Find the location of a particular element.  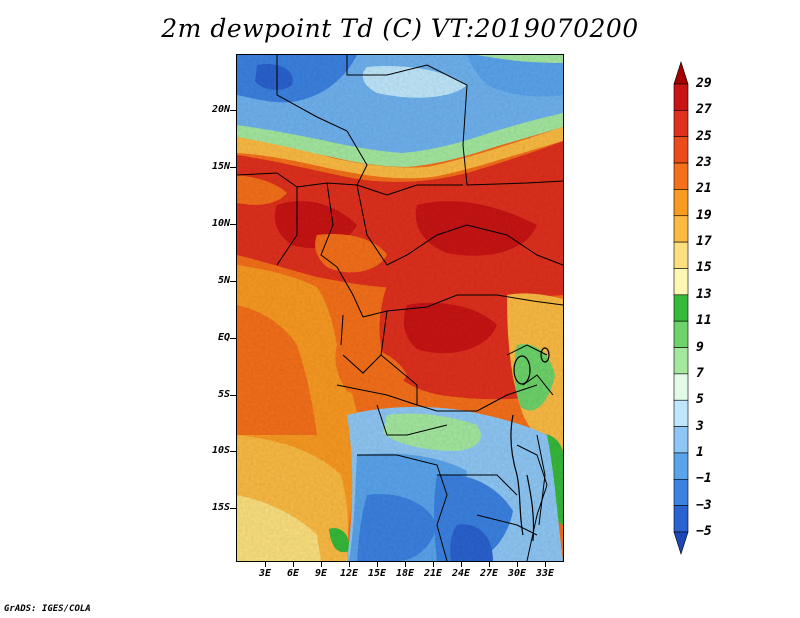

lon-label-6e: 6E is located at coordinates (293, 573).